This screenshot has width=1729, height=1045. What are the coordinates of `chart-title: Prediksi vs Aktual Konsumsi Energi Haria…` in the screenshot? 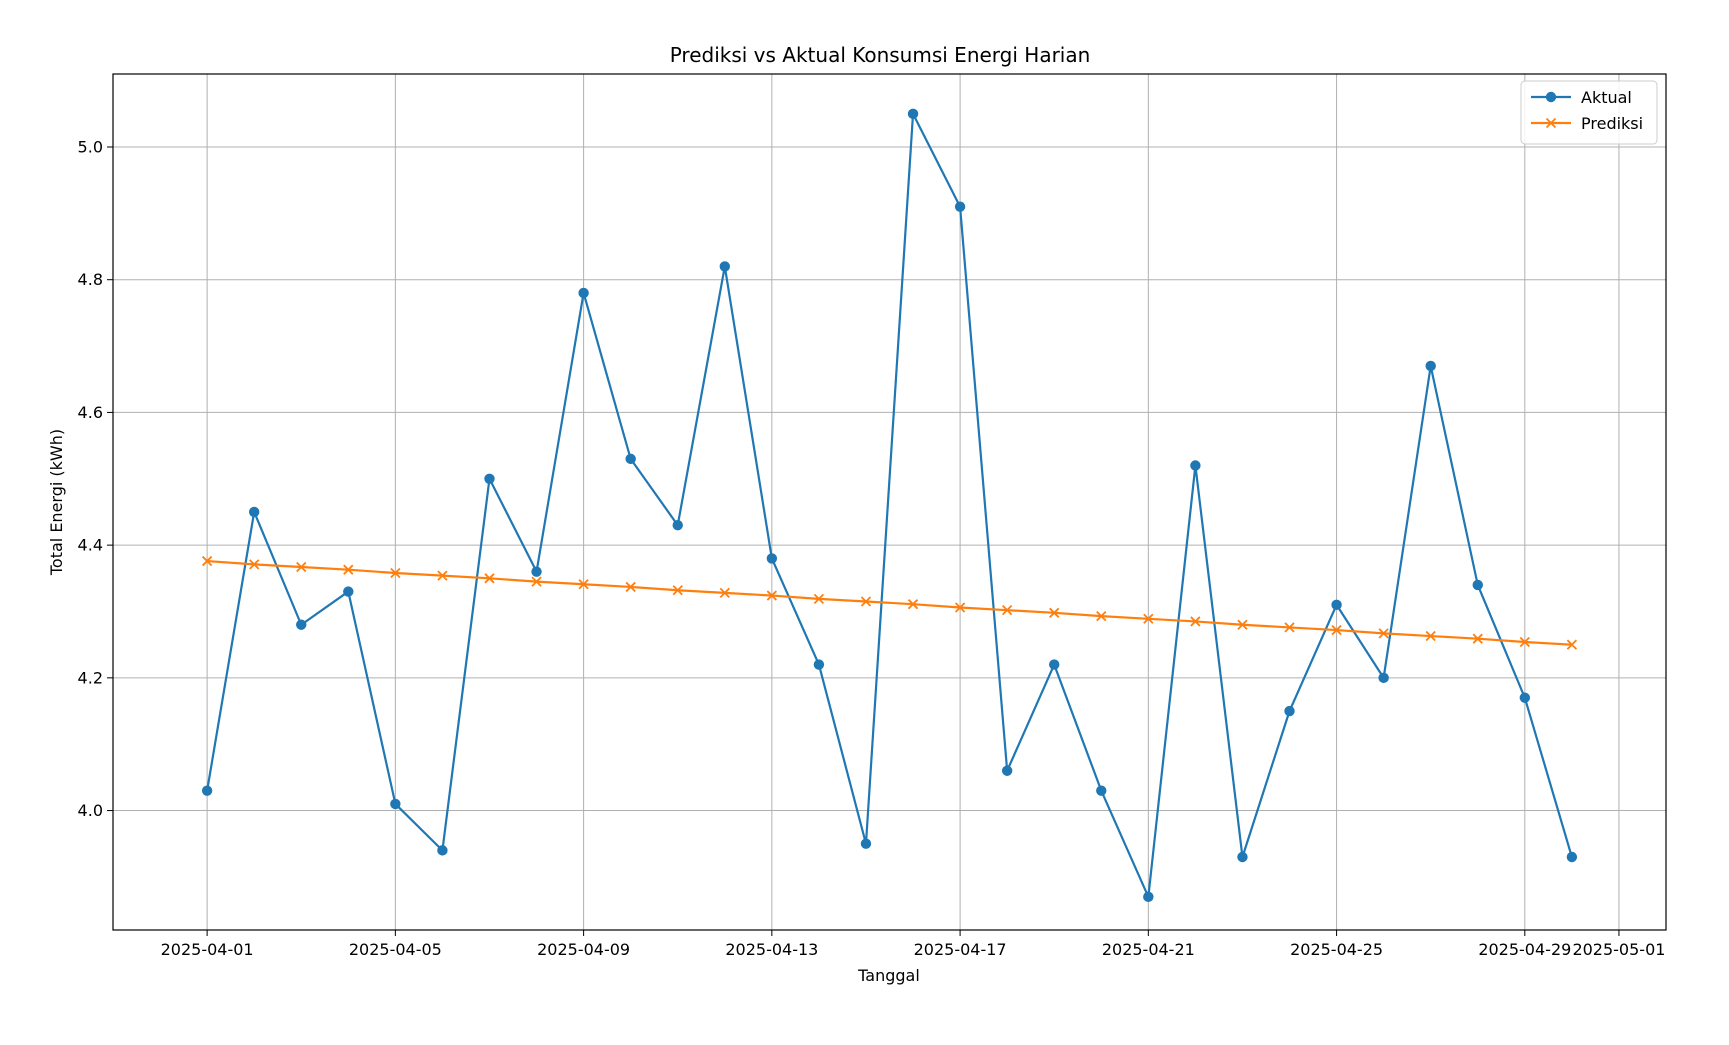 It's located at (880, 55).